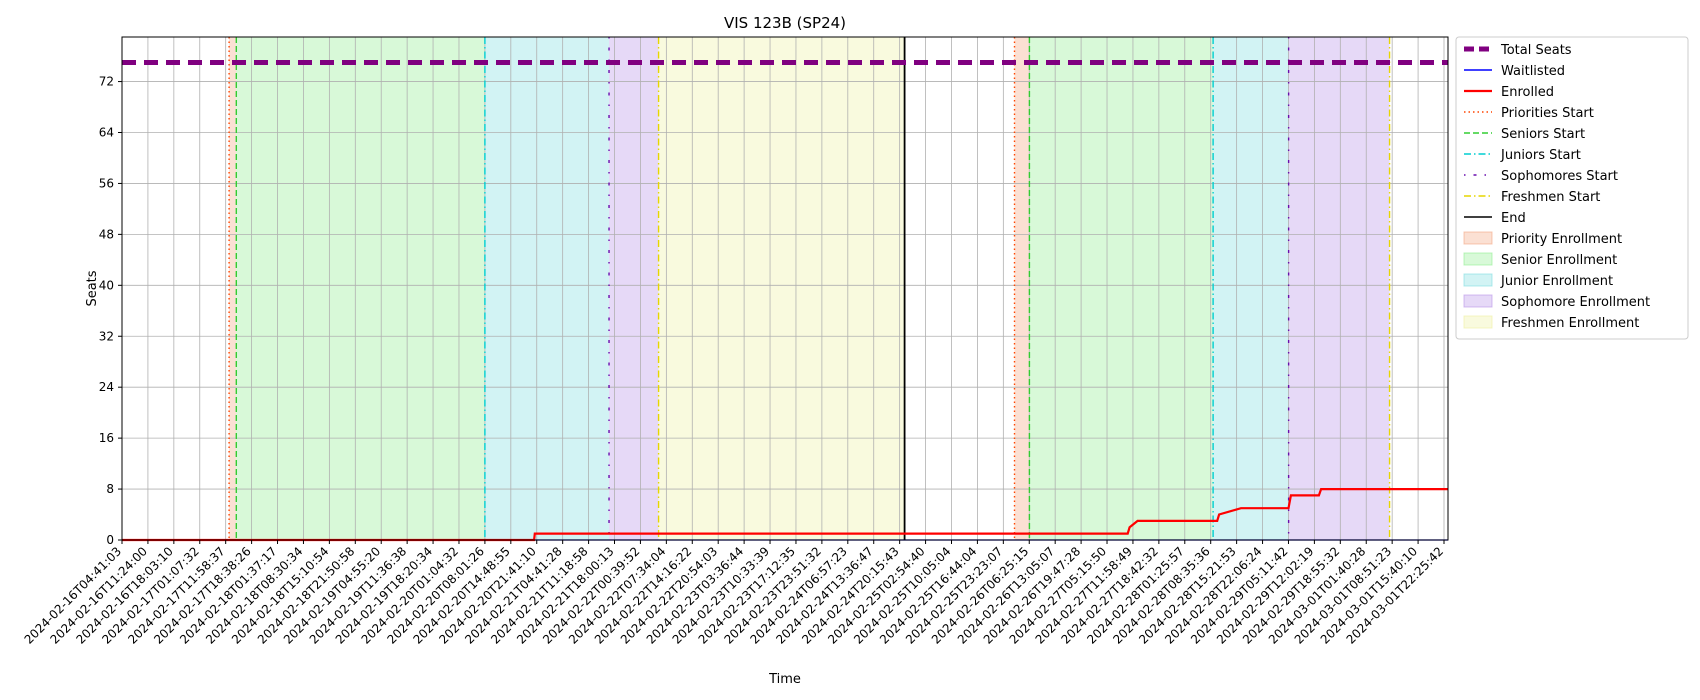 The width and height of the screenshot is (1700, 700). I want to click on y-tick-label: 24, so click(106, 387).